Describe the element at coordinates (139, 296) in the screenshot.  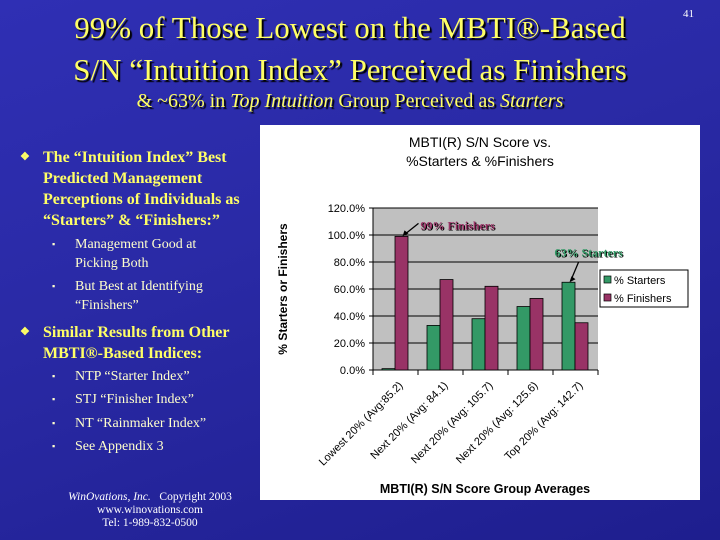
I see `sub-bullet-text: But Best at Identifying “Finishers”` at that location.